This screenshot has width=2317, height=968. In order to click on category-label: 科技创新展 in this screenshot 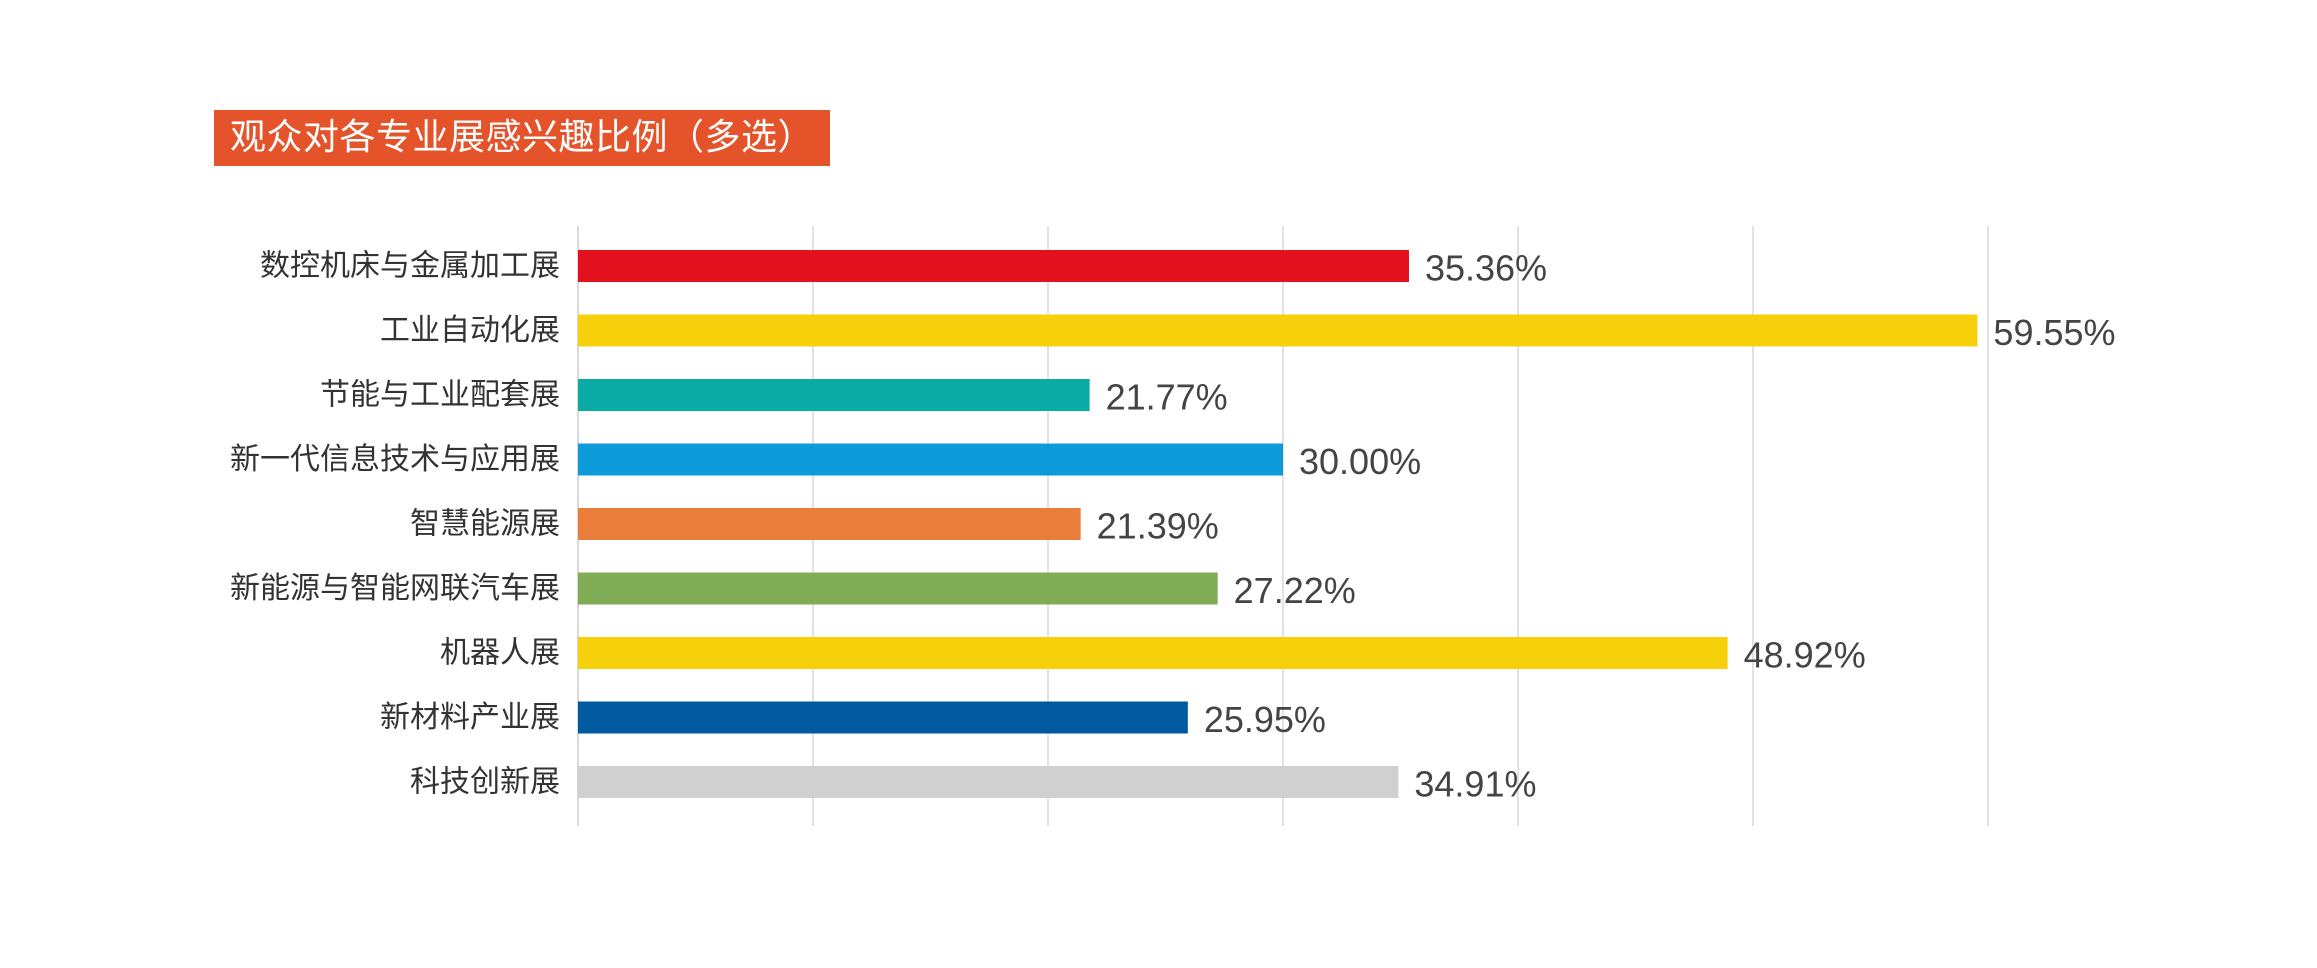, I will do `click(485, 782)`.